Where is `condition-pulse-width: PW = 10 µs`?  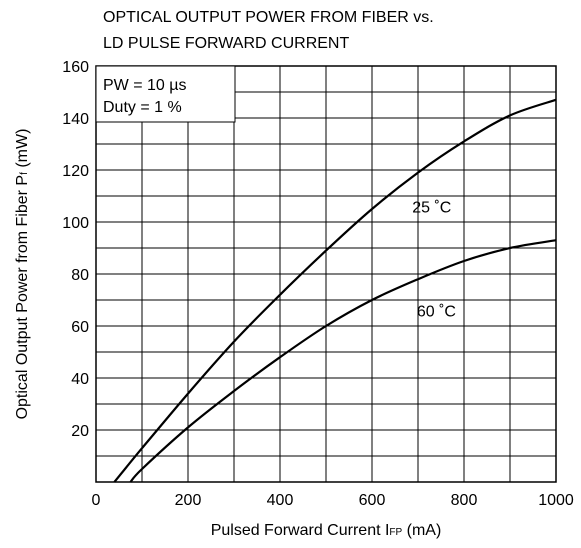
condition-pulse-width: PW = 10 µs is located at coordinates (144, 85).